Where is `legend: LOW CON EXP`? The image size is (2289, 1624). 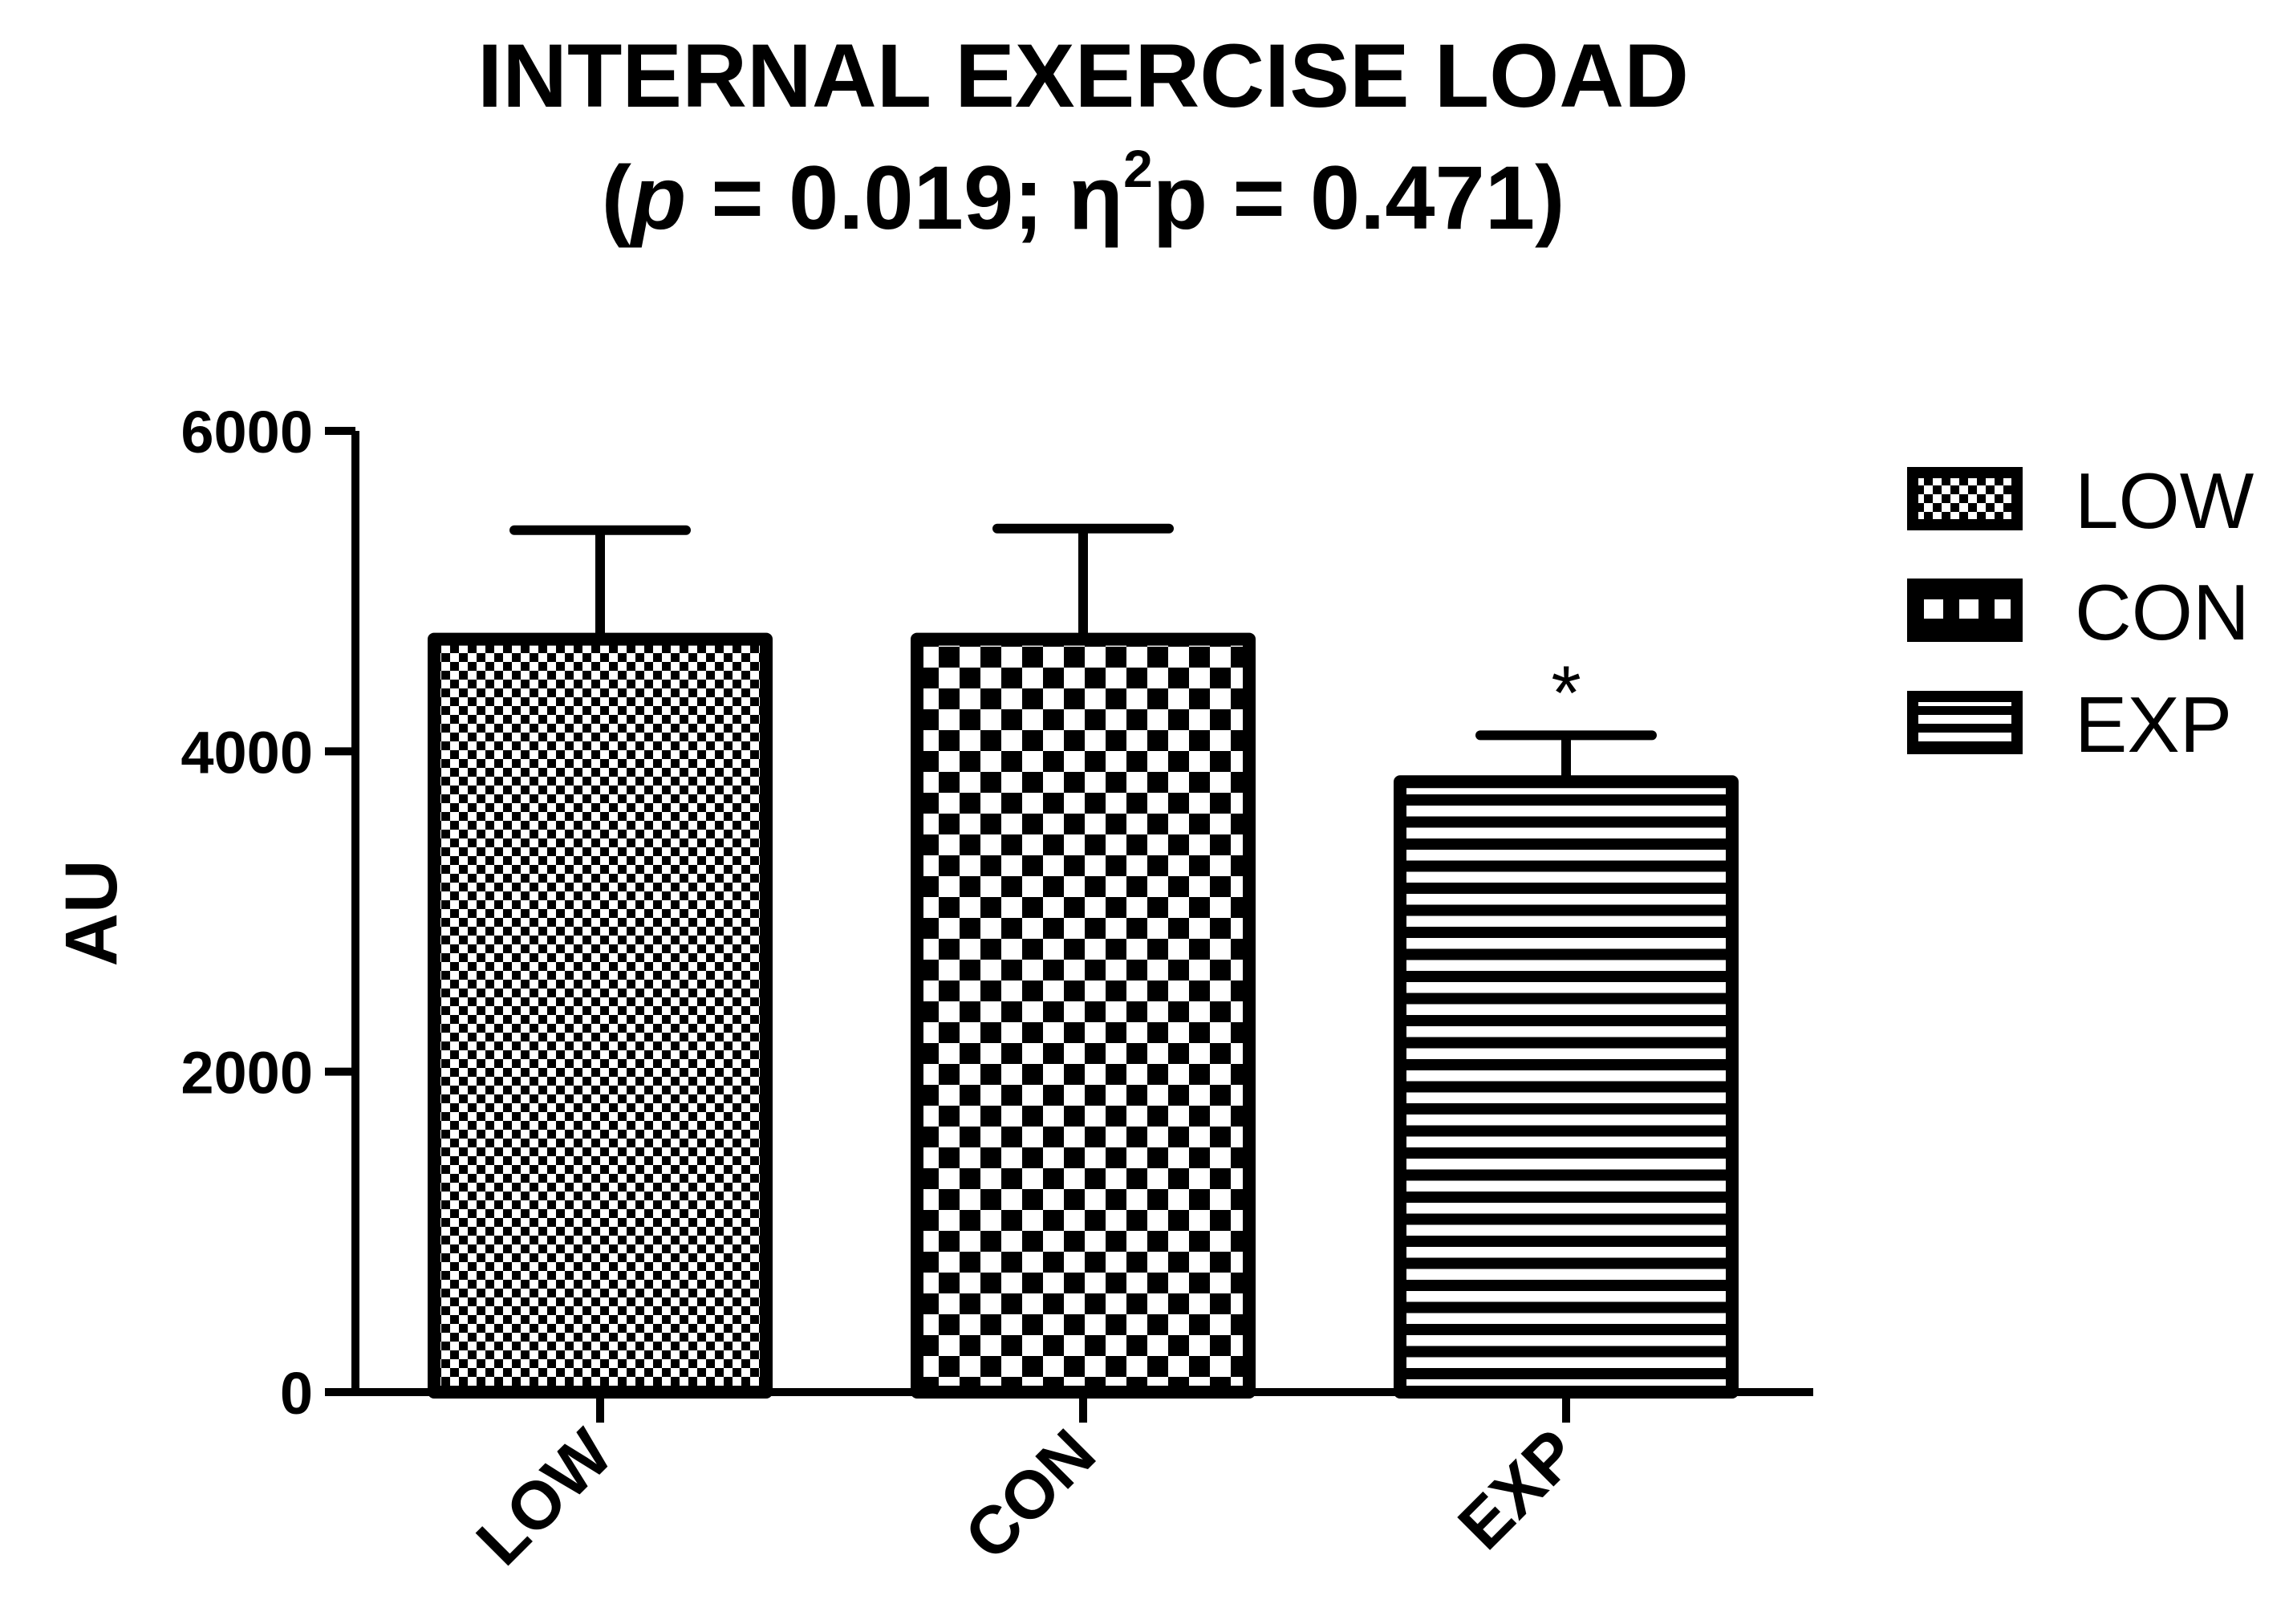
legend: LOW CON EXP is located at coordinates (2081, 613).